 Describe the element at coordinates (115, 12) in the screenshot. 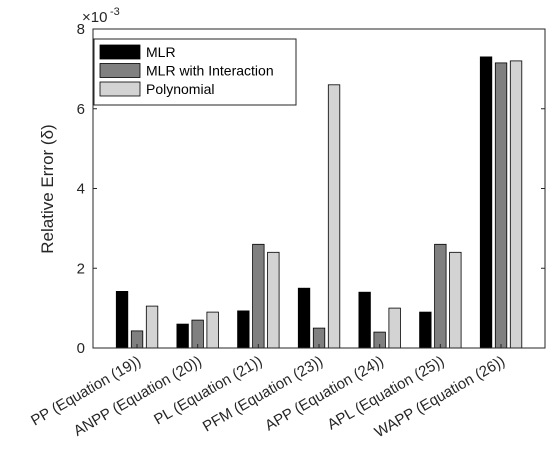

I see `y-exponent-power: -3` at that location.